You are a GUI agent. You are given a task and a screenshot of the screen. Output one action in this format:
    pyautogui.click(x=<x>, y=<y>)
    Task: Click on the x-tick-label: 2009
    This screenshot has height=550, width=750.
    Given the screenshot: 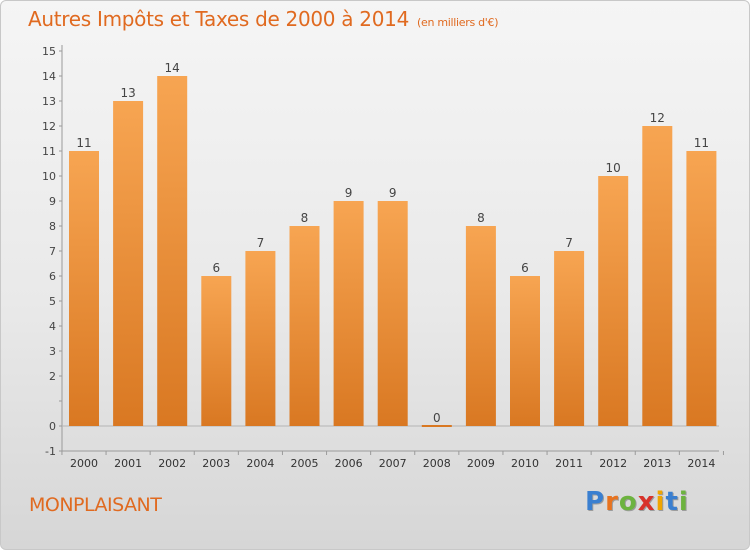 What is the action you would take?
    pyautogui.click(x=481, y=463)
    